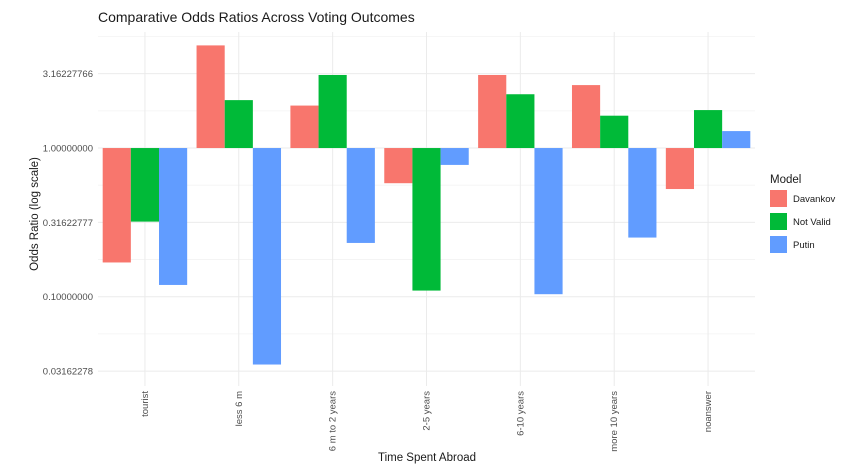 This screenshot has height=468, width=862. I want to click on x-tick-label: 2-5 years, so click(427, 411).